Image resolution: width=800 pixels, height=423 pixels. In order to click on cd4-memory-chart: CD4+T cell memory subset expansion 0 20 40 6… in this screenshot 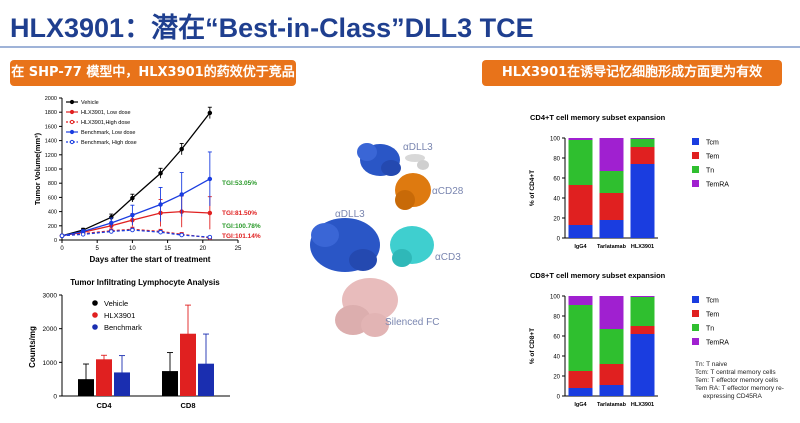, I will do `click(629, 181)`.